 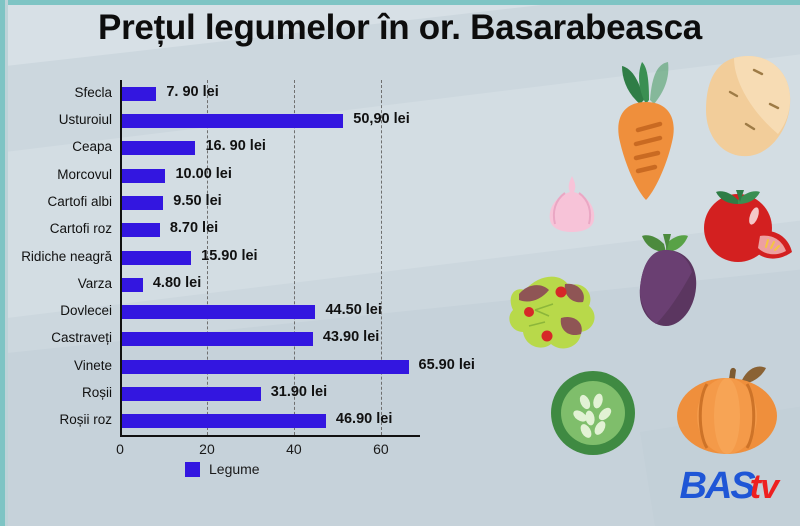 I want to click on value-label: 10.00 lei, so click(x=203, y=173).